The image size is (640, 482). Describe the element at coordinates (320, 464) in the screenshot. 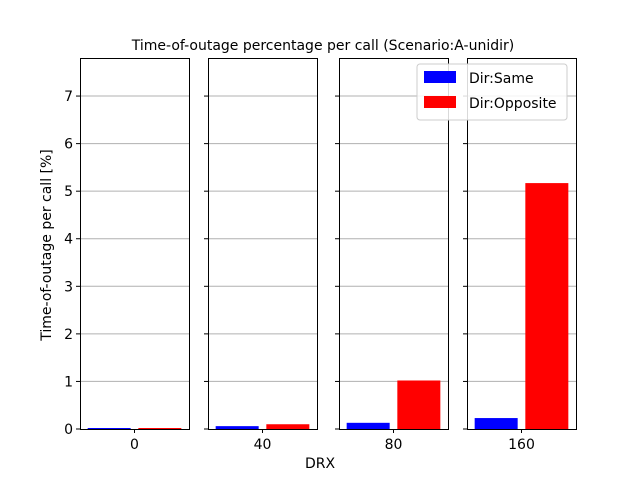

I see `x-axis-label: DRX` at that location.